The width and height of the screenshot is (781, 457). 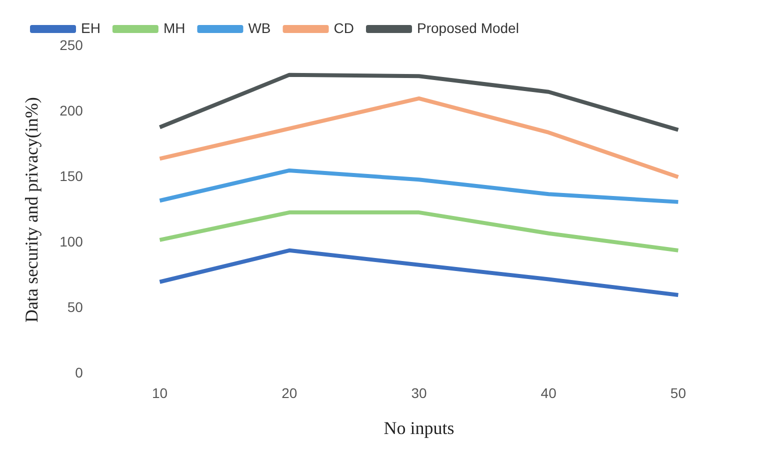 What do you see at coordinates (419, 428) in the screenshot?
I see `x-axis-title: No inputs` at bounding box center [419, 428].